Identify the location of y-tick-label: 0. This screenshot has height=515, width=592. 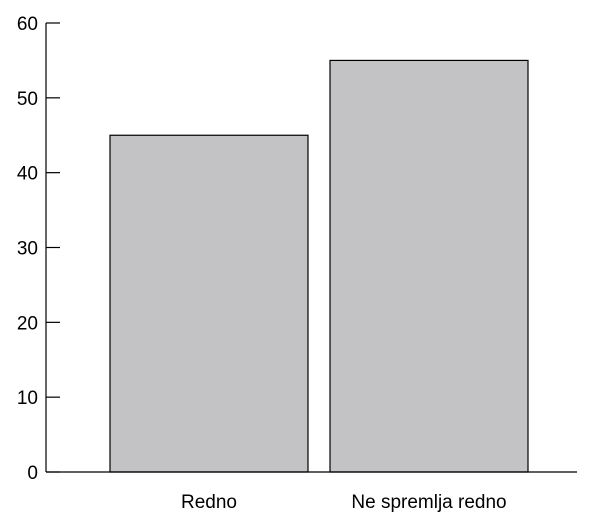
(32, 473).